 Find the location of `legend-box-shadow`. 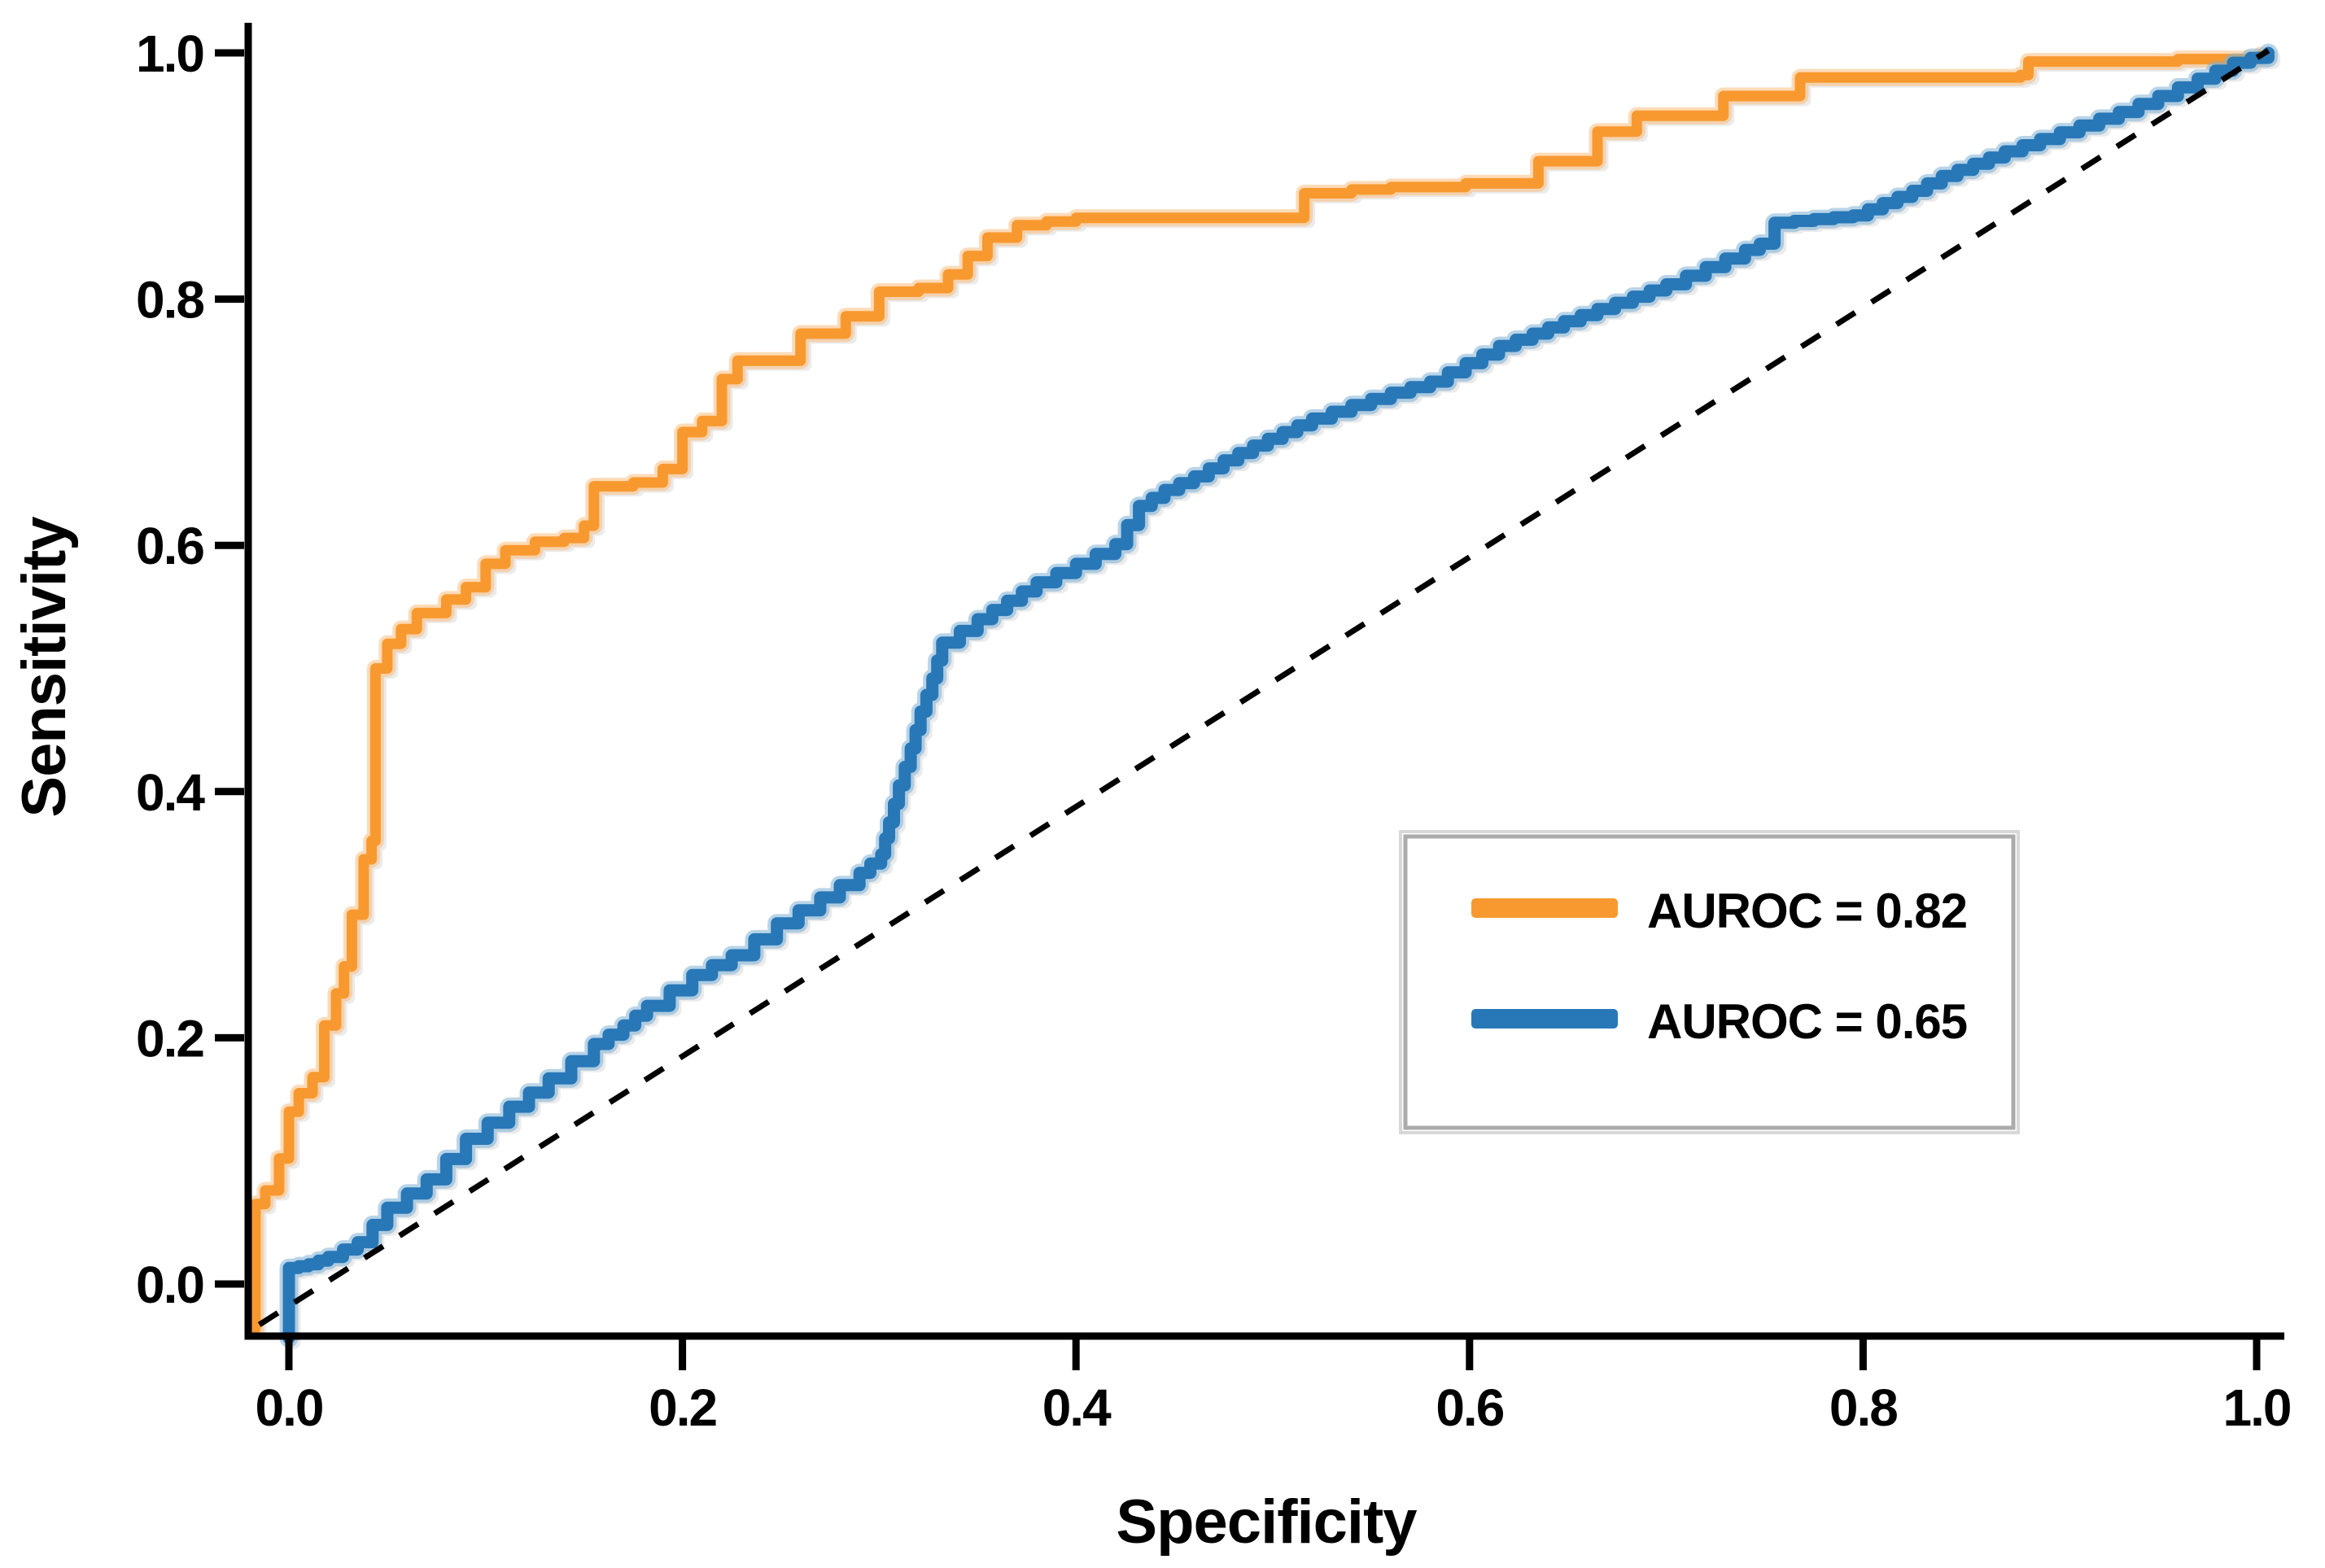

legend-box-shadow is located at coordinates (1709, 982).